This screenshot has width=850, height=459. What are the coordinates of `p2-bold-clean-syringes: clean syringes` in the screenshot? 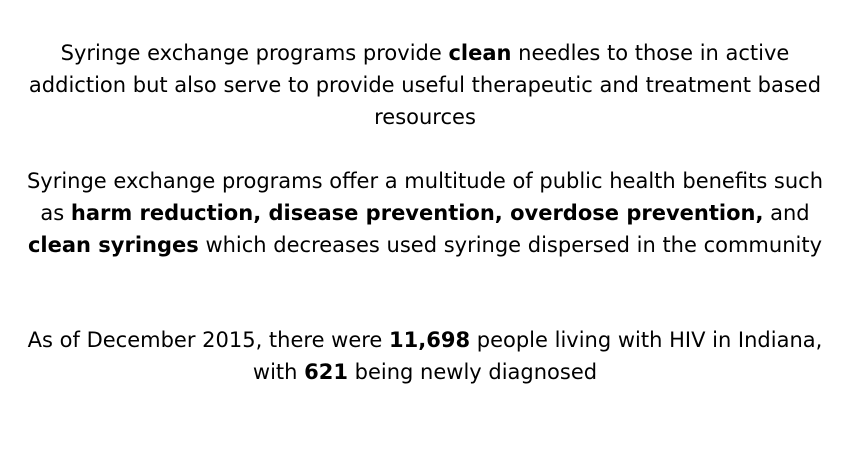 It's located at (113, 245).